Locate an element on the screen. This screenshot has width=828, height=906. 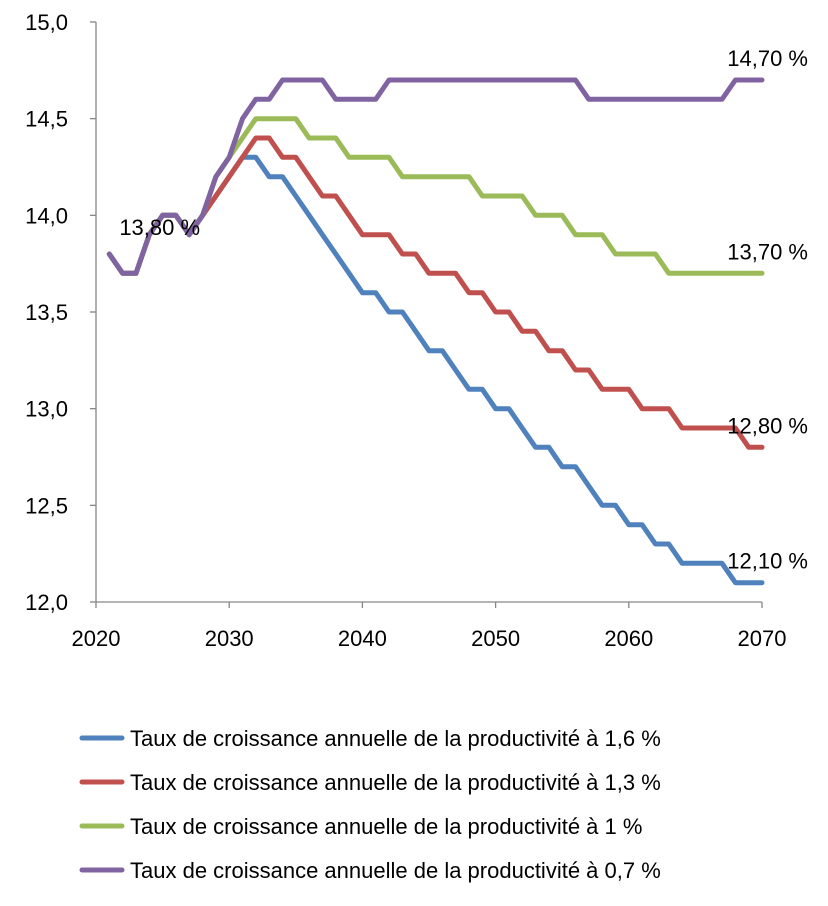
x-tick-label: 2060 is located at coordinates (628, 638).